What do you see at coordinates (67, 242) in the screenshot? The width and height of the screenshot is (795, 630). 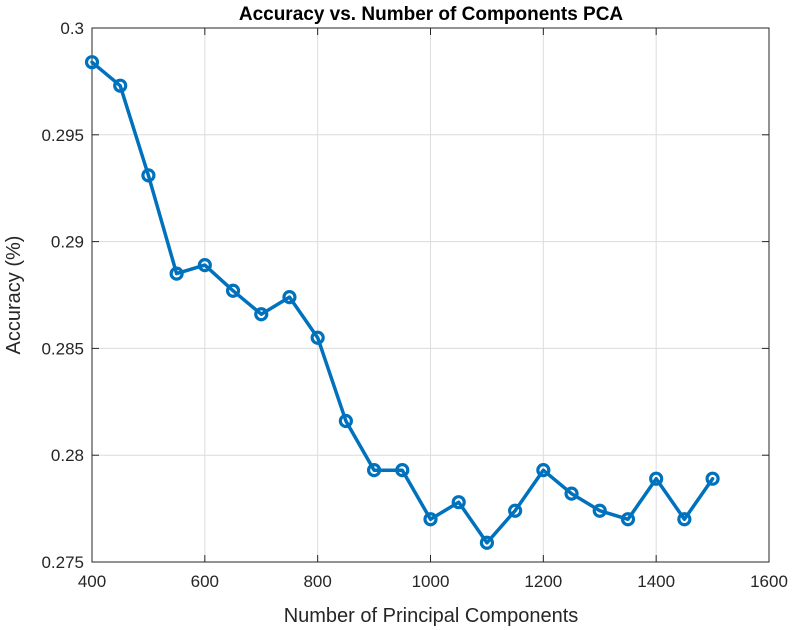 I see `y-tick-label: 0.29` at bounding box center [67, 242].